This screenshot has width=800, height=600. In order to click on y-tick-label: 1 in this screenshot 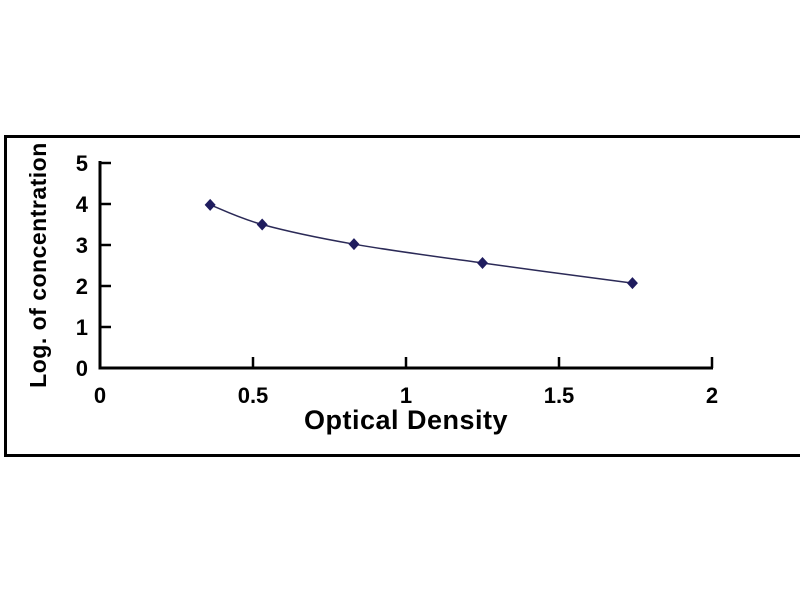, I will do `click(82, 327)`.